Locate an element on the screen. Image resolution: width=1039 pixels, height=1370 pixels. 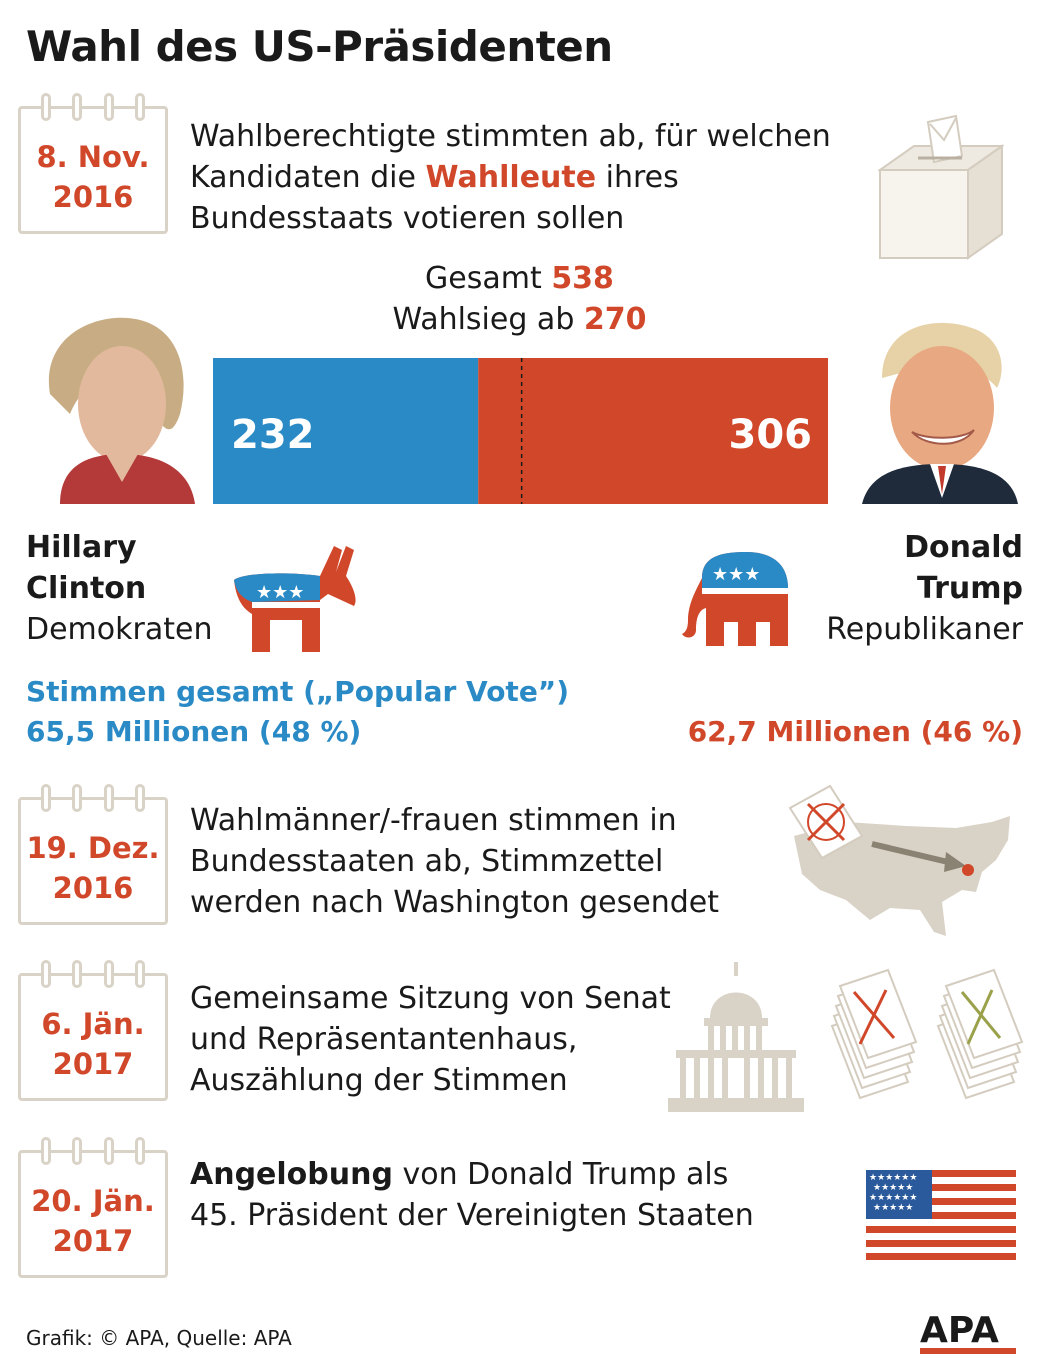
us-map-ballot-icon is located at coordinates (899, 860).